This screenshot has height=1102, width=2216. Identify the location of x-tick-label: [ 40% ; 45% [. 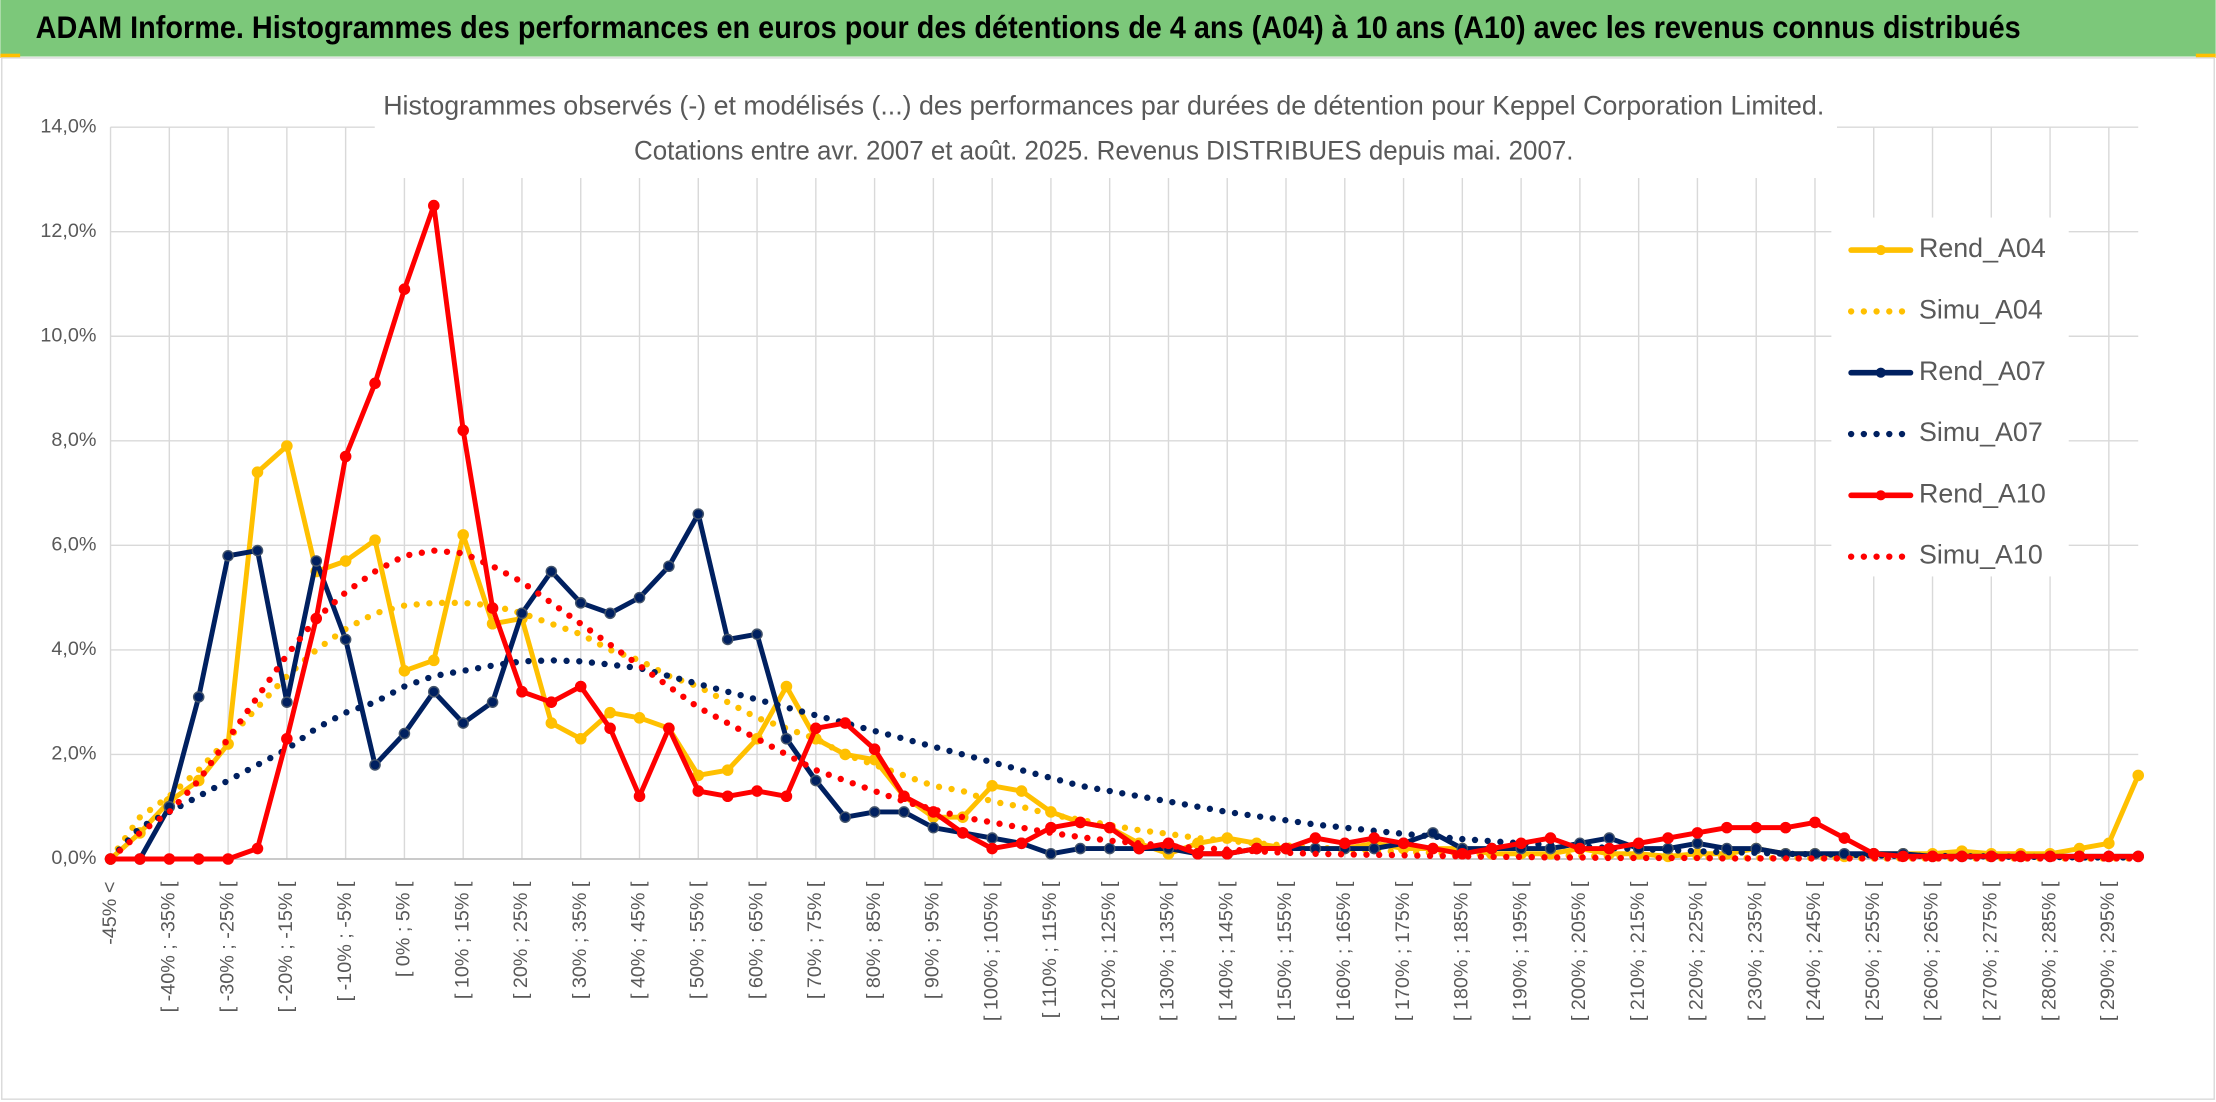
(639, 940).